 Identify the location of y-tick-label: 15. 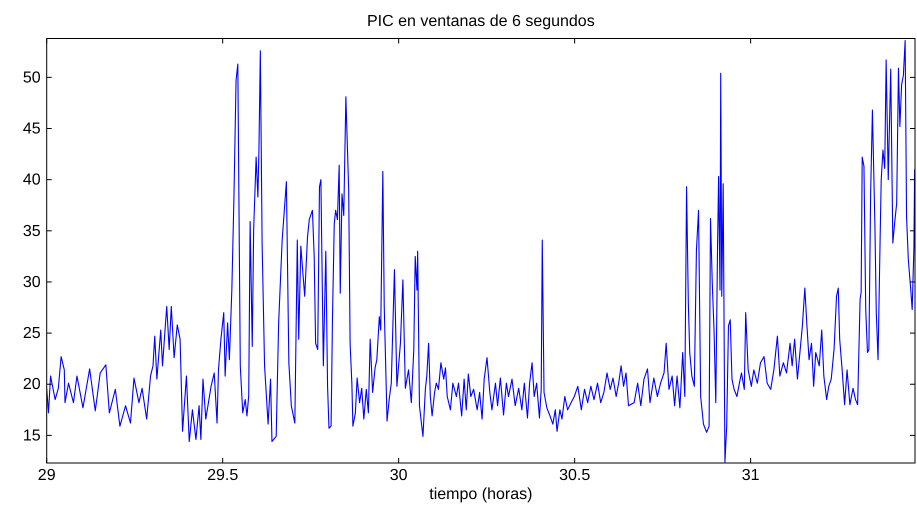
(31, 435).